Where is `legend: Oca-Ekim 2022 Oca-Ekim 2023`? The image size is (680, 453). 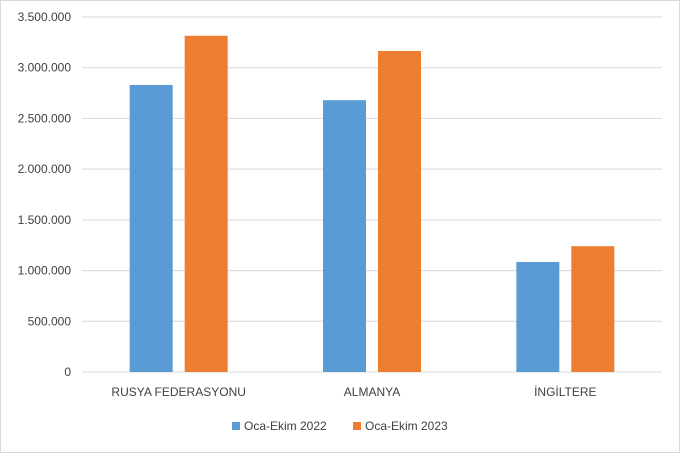 legend: Oca-Ekim 2022 Oca-Ekim 2023 is located at coordinates (340, 426).